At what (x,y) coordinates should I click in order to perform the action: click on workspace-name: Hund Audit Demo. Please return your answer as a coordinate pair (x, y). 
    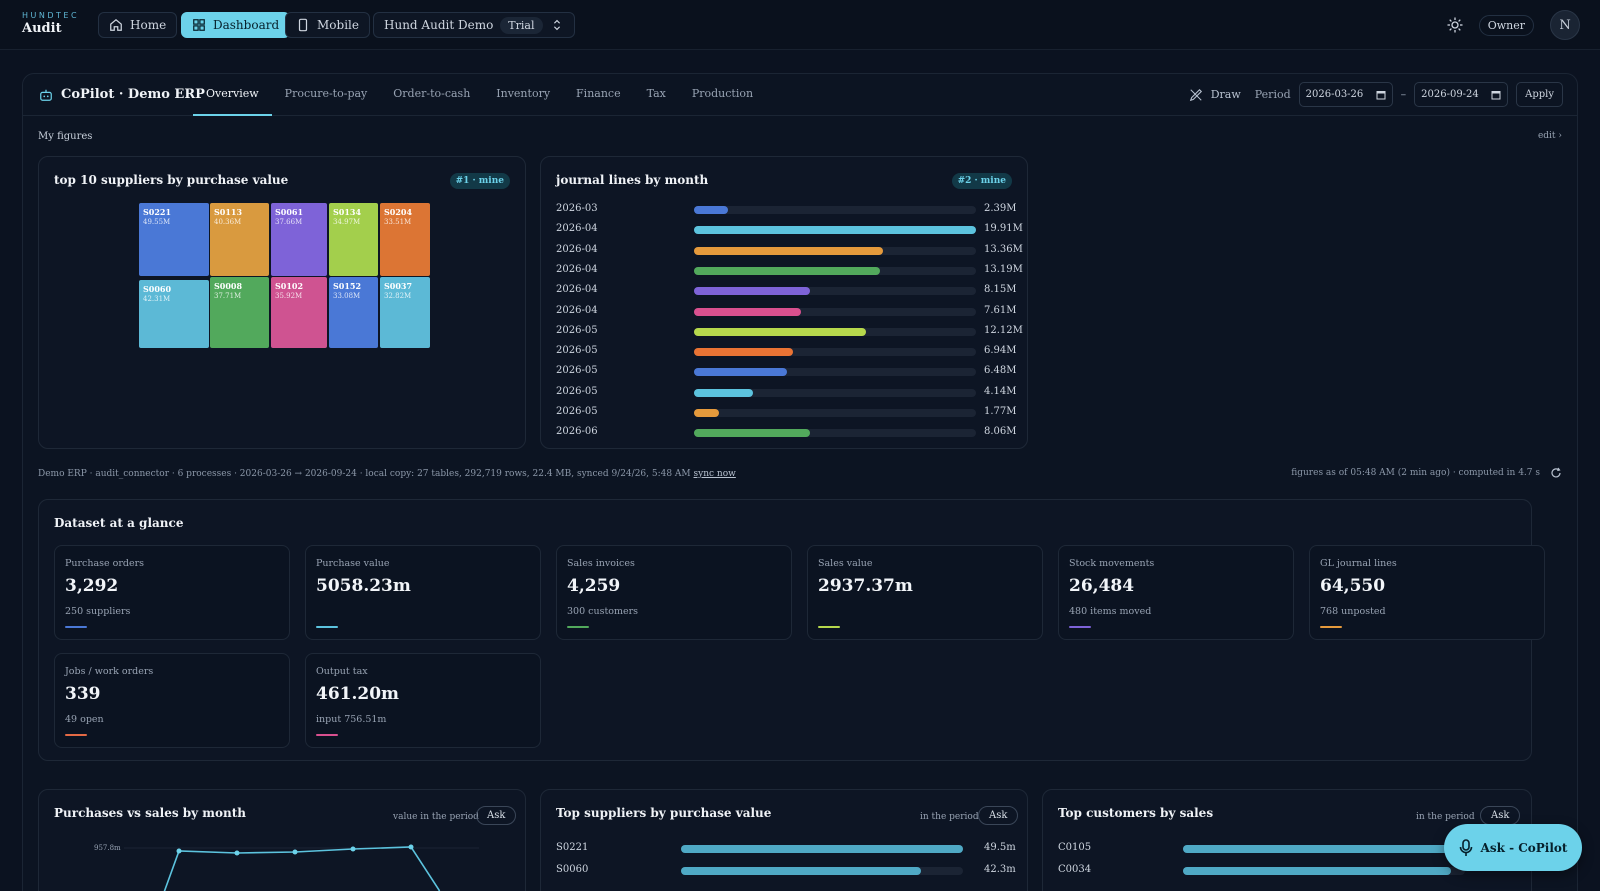
    Looking at the image, I should click on (439, 25).